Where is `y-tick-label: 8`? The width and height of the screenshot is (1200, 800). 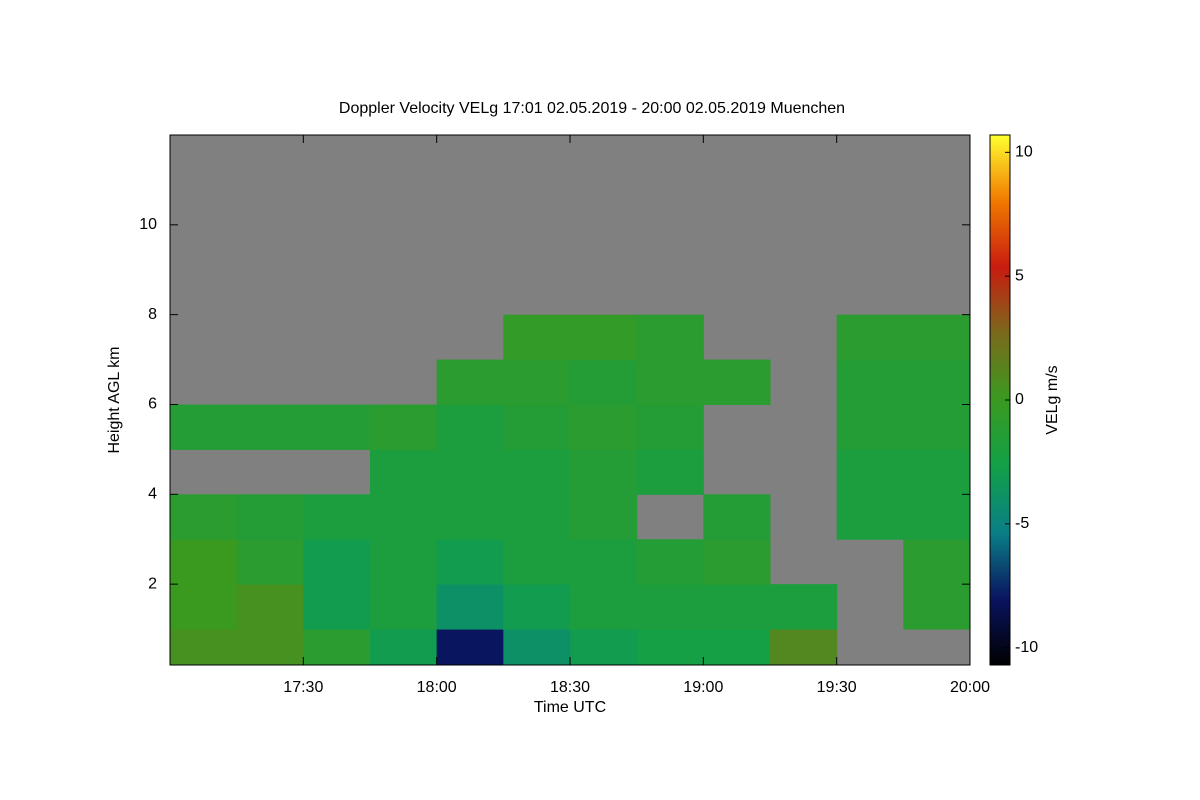 y-tick-label: 8 is located at coordinates (152, 314).